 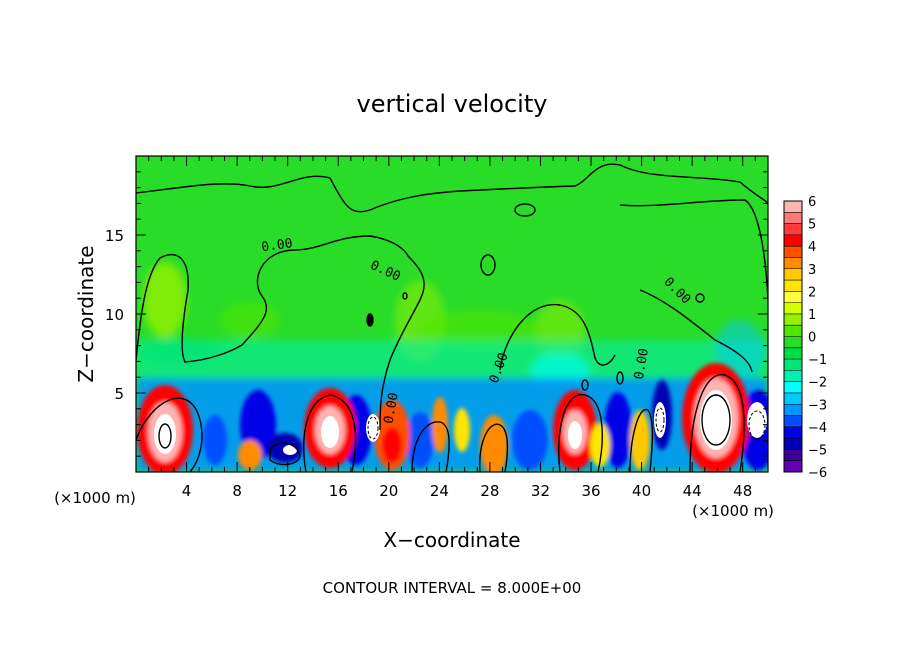 I want to click on colorbar-label: −2, so click(x=817, y=383).